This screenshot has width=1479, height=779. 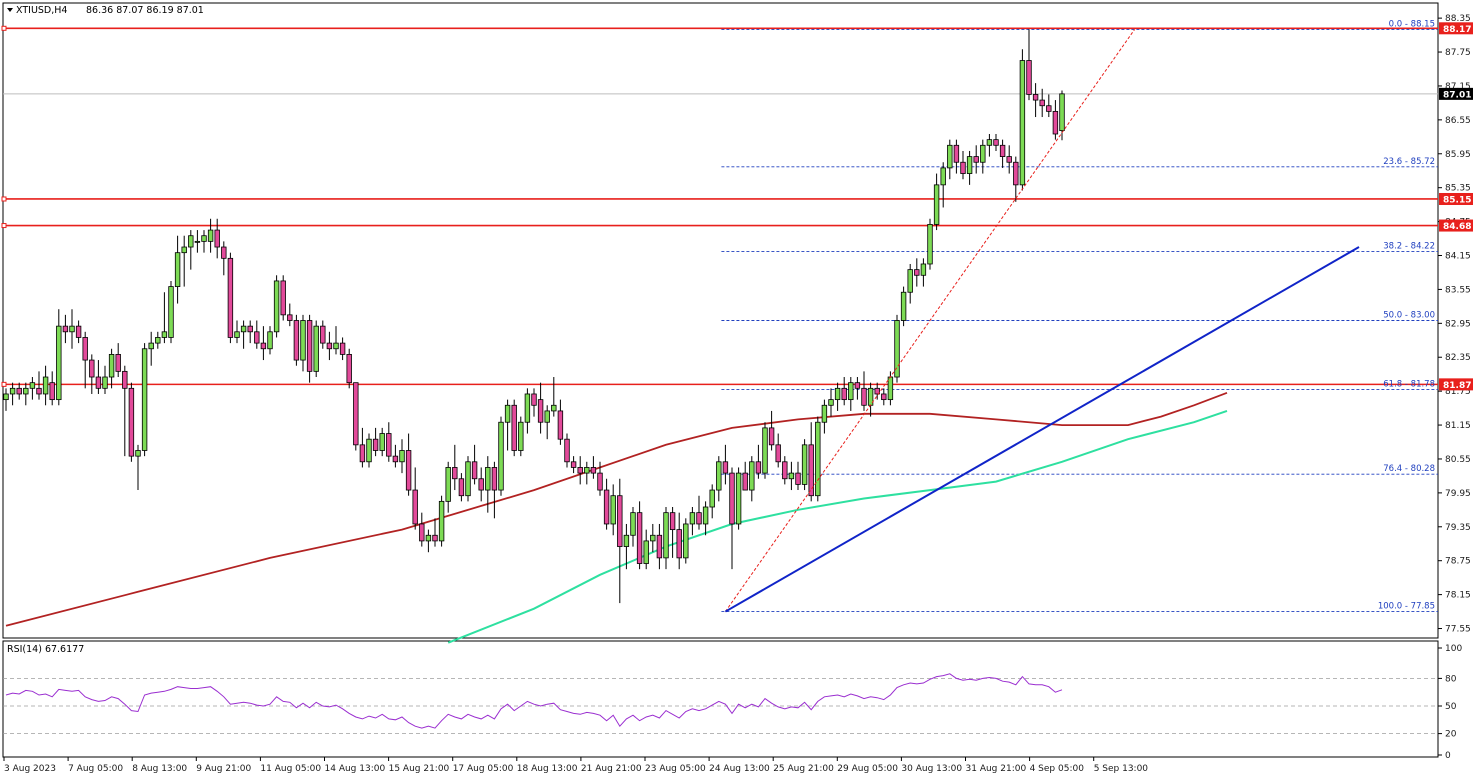 What do you see at coordinates (1458, 121) in the screenshot?
I see `price-tick-label: 86.55` at bounding box center [1458, 121].